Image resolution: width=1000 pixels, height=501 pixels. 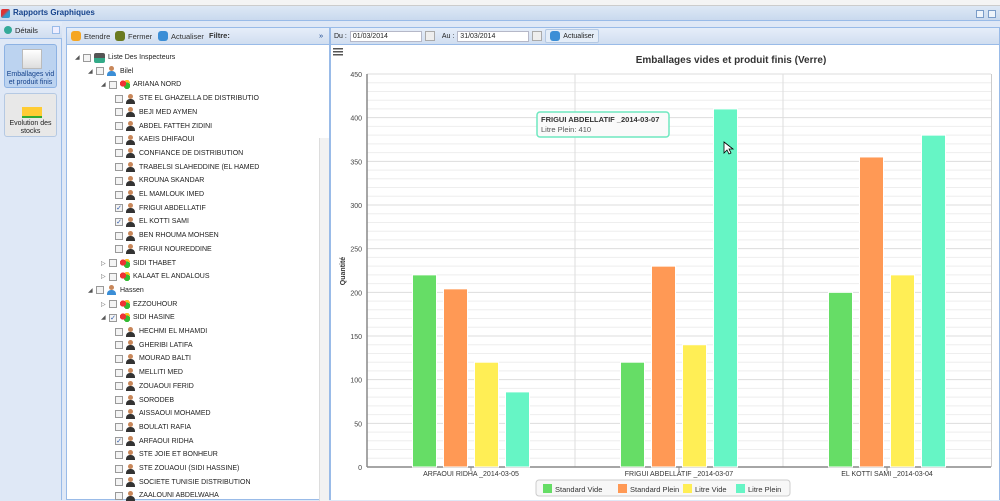 What do you see at coordinates (199, 99) in the screenshot?
I see `tree-node-label: STE EL GHAZELLA DE DISTRIBUTIO` at bounding box center [199, 99].